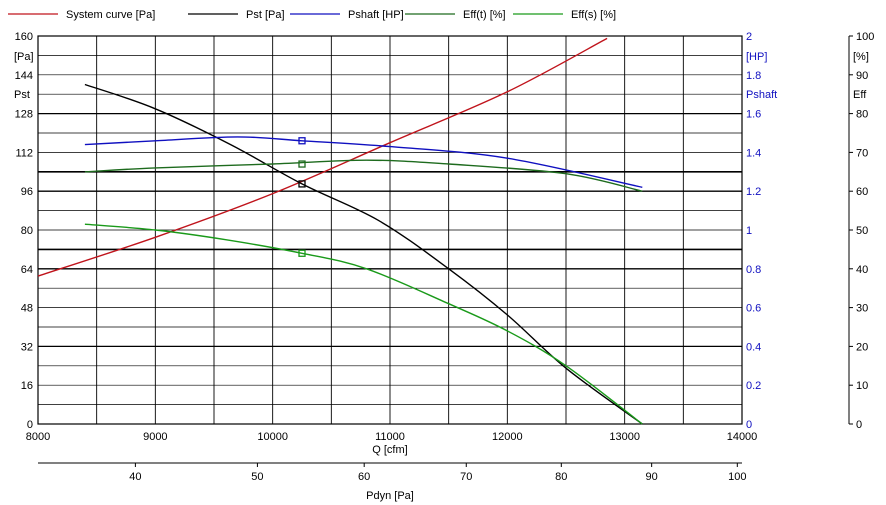 Image resolution: width=886 pixels, height=505 pixels. Describe the element at coordinates (753, 309) in the screenshot. I see `y-mid-tick-label: 0.6` at that location.